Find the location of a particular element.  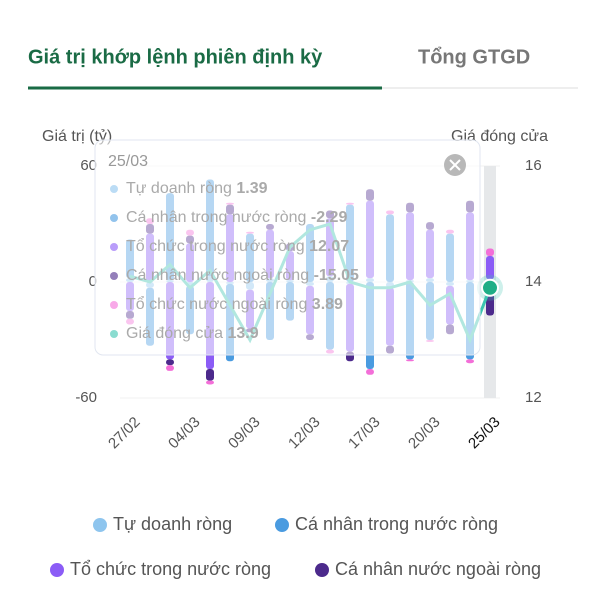

tooltip-label: Cá nhân nước ngoài ròng is located at coordinates (217, 275).